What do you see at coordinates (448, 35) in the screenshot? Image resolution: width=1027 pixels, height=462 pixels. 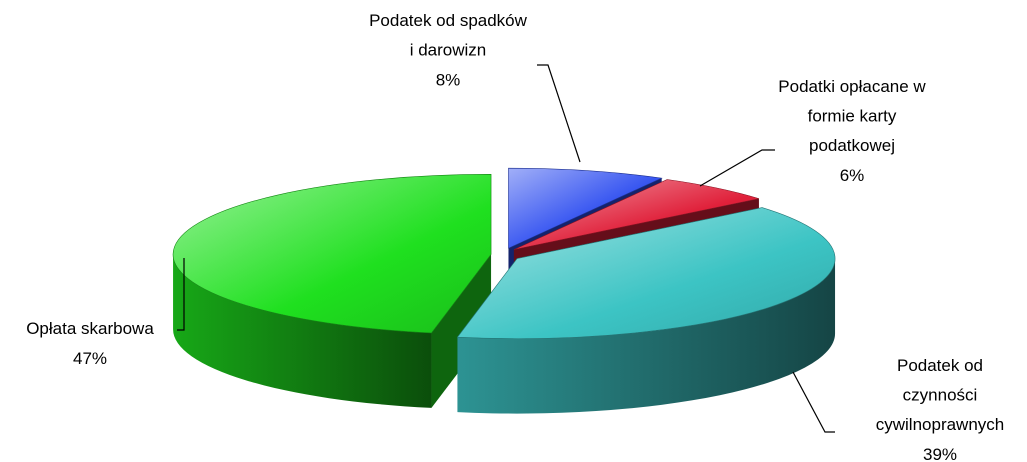 I see `category-label: Podatek od spadków i darowizn` at bounding box center [448, 35].